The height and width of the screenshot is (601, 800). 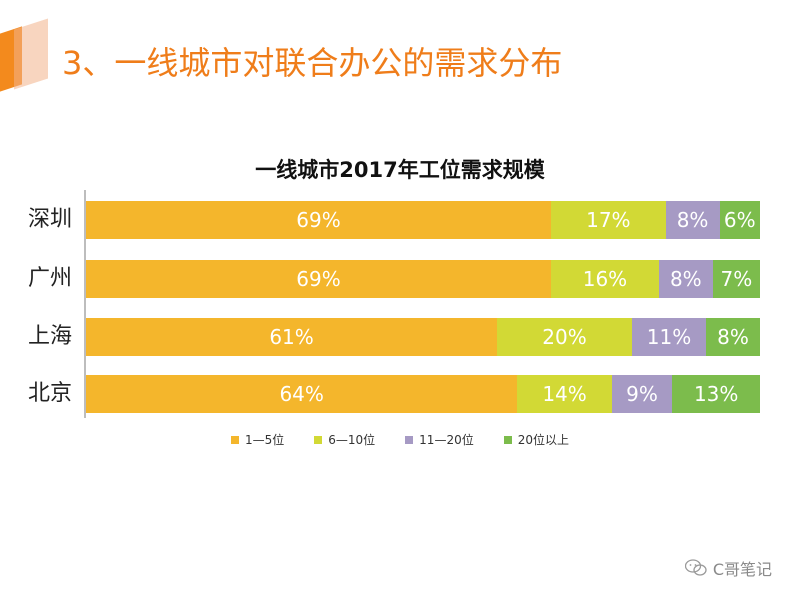 I want to click on data-label: 9%, so click(x=642, y=394).